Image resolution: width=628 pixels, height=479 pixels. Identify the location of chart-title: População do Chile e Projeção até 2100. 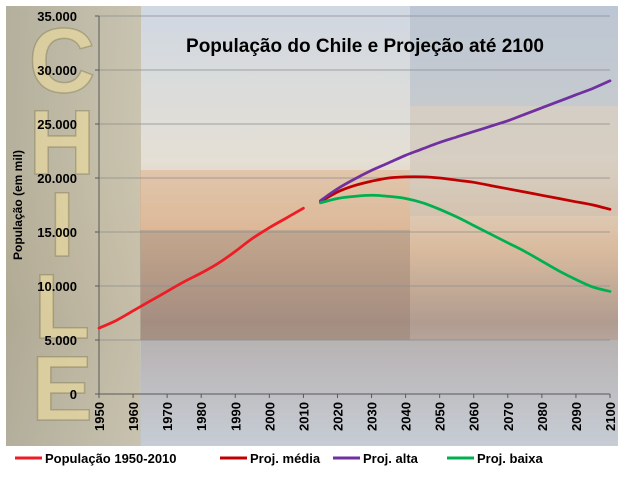
(365, 46).